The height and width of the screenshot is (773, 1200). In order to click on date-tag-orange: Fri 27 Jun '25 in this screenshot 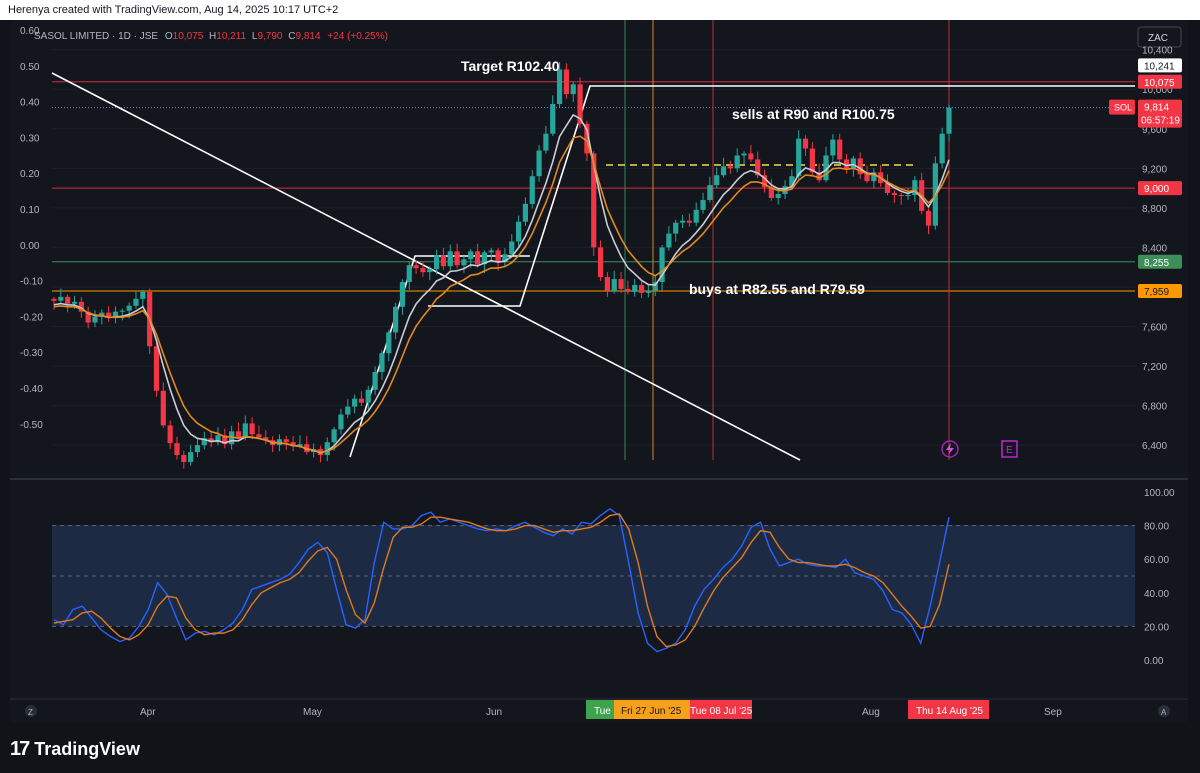, I will do `click(652, 709)`.